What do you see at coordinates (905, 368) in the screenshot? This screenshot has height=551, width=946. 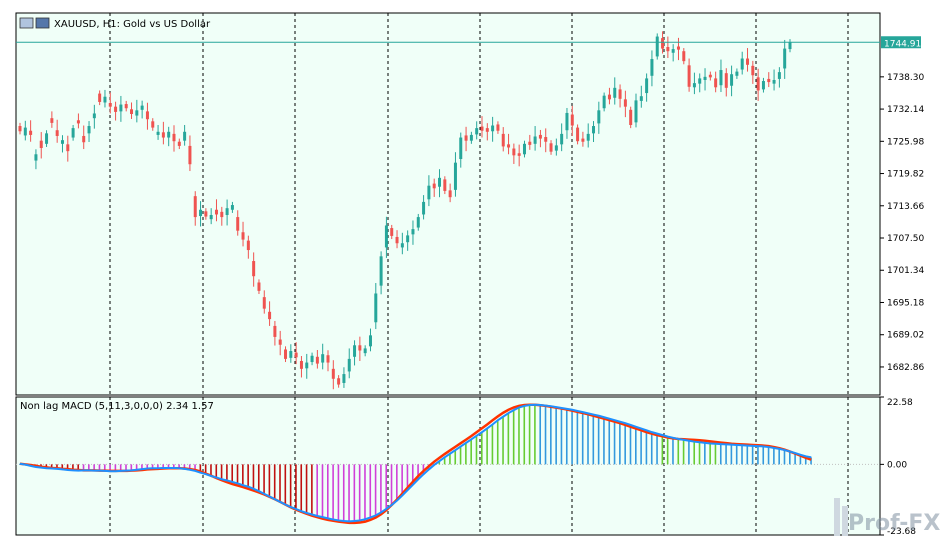 I see `price-tick-label: 1682.86` at bounding box center [905, 368].